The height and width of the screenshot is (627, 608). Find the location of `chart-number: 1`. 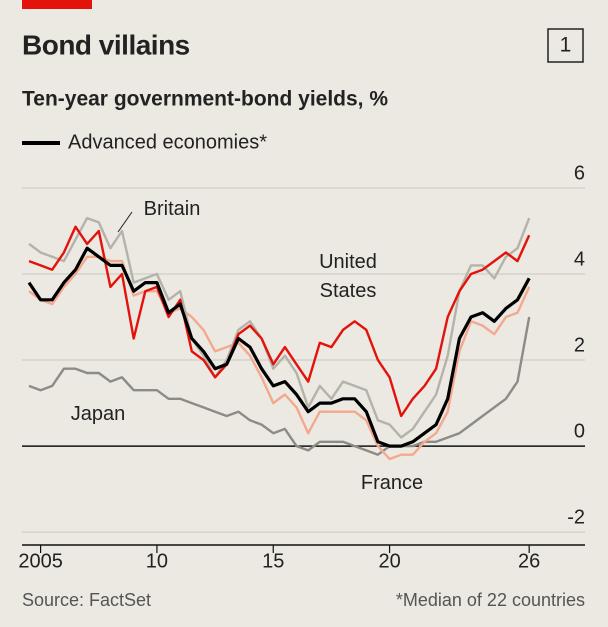

chart-number: 1 is located at coordinates (566, 45).